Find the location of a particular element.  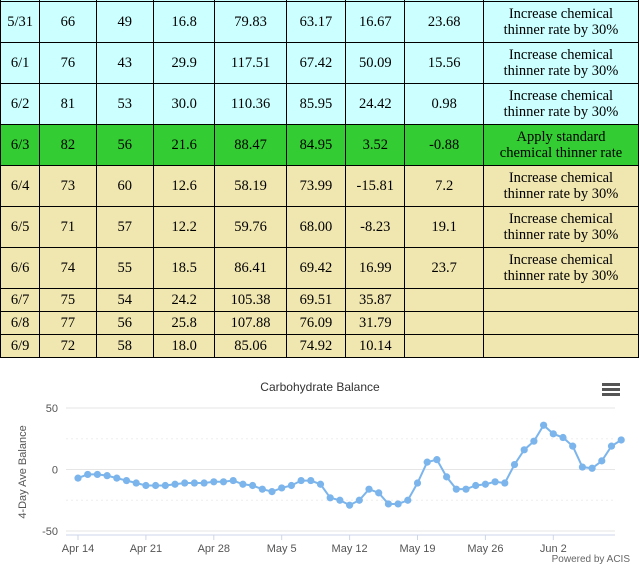

series-line is located at coordinates (349, 465).